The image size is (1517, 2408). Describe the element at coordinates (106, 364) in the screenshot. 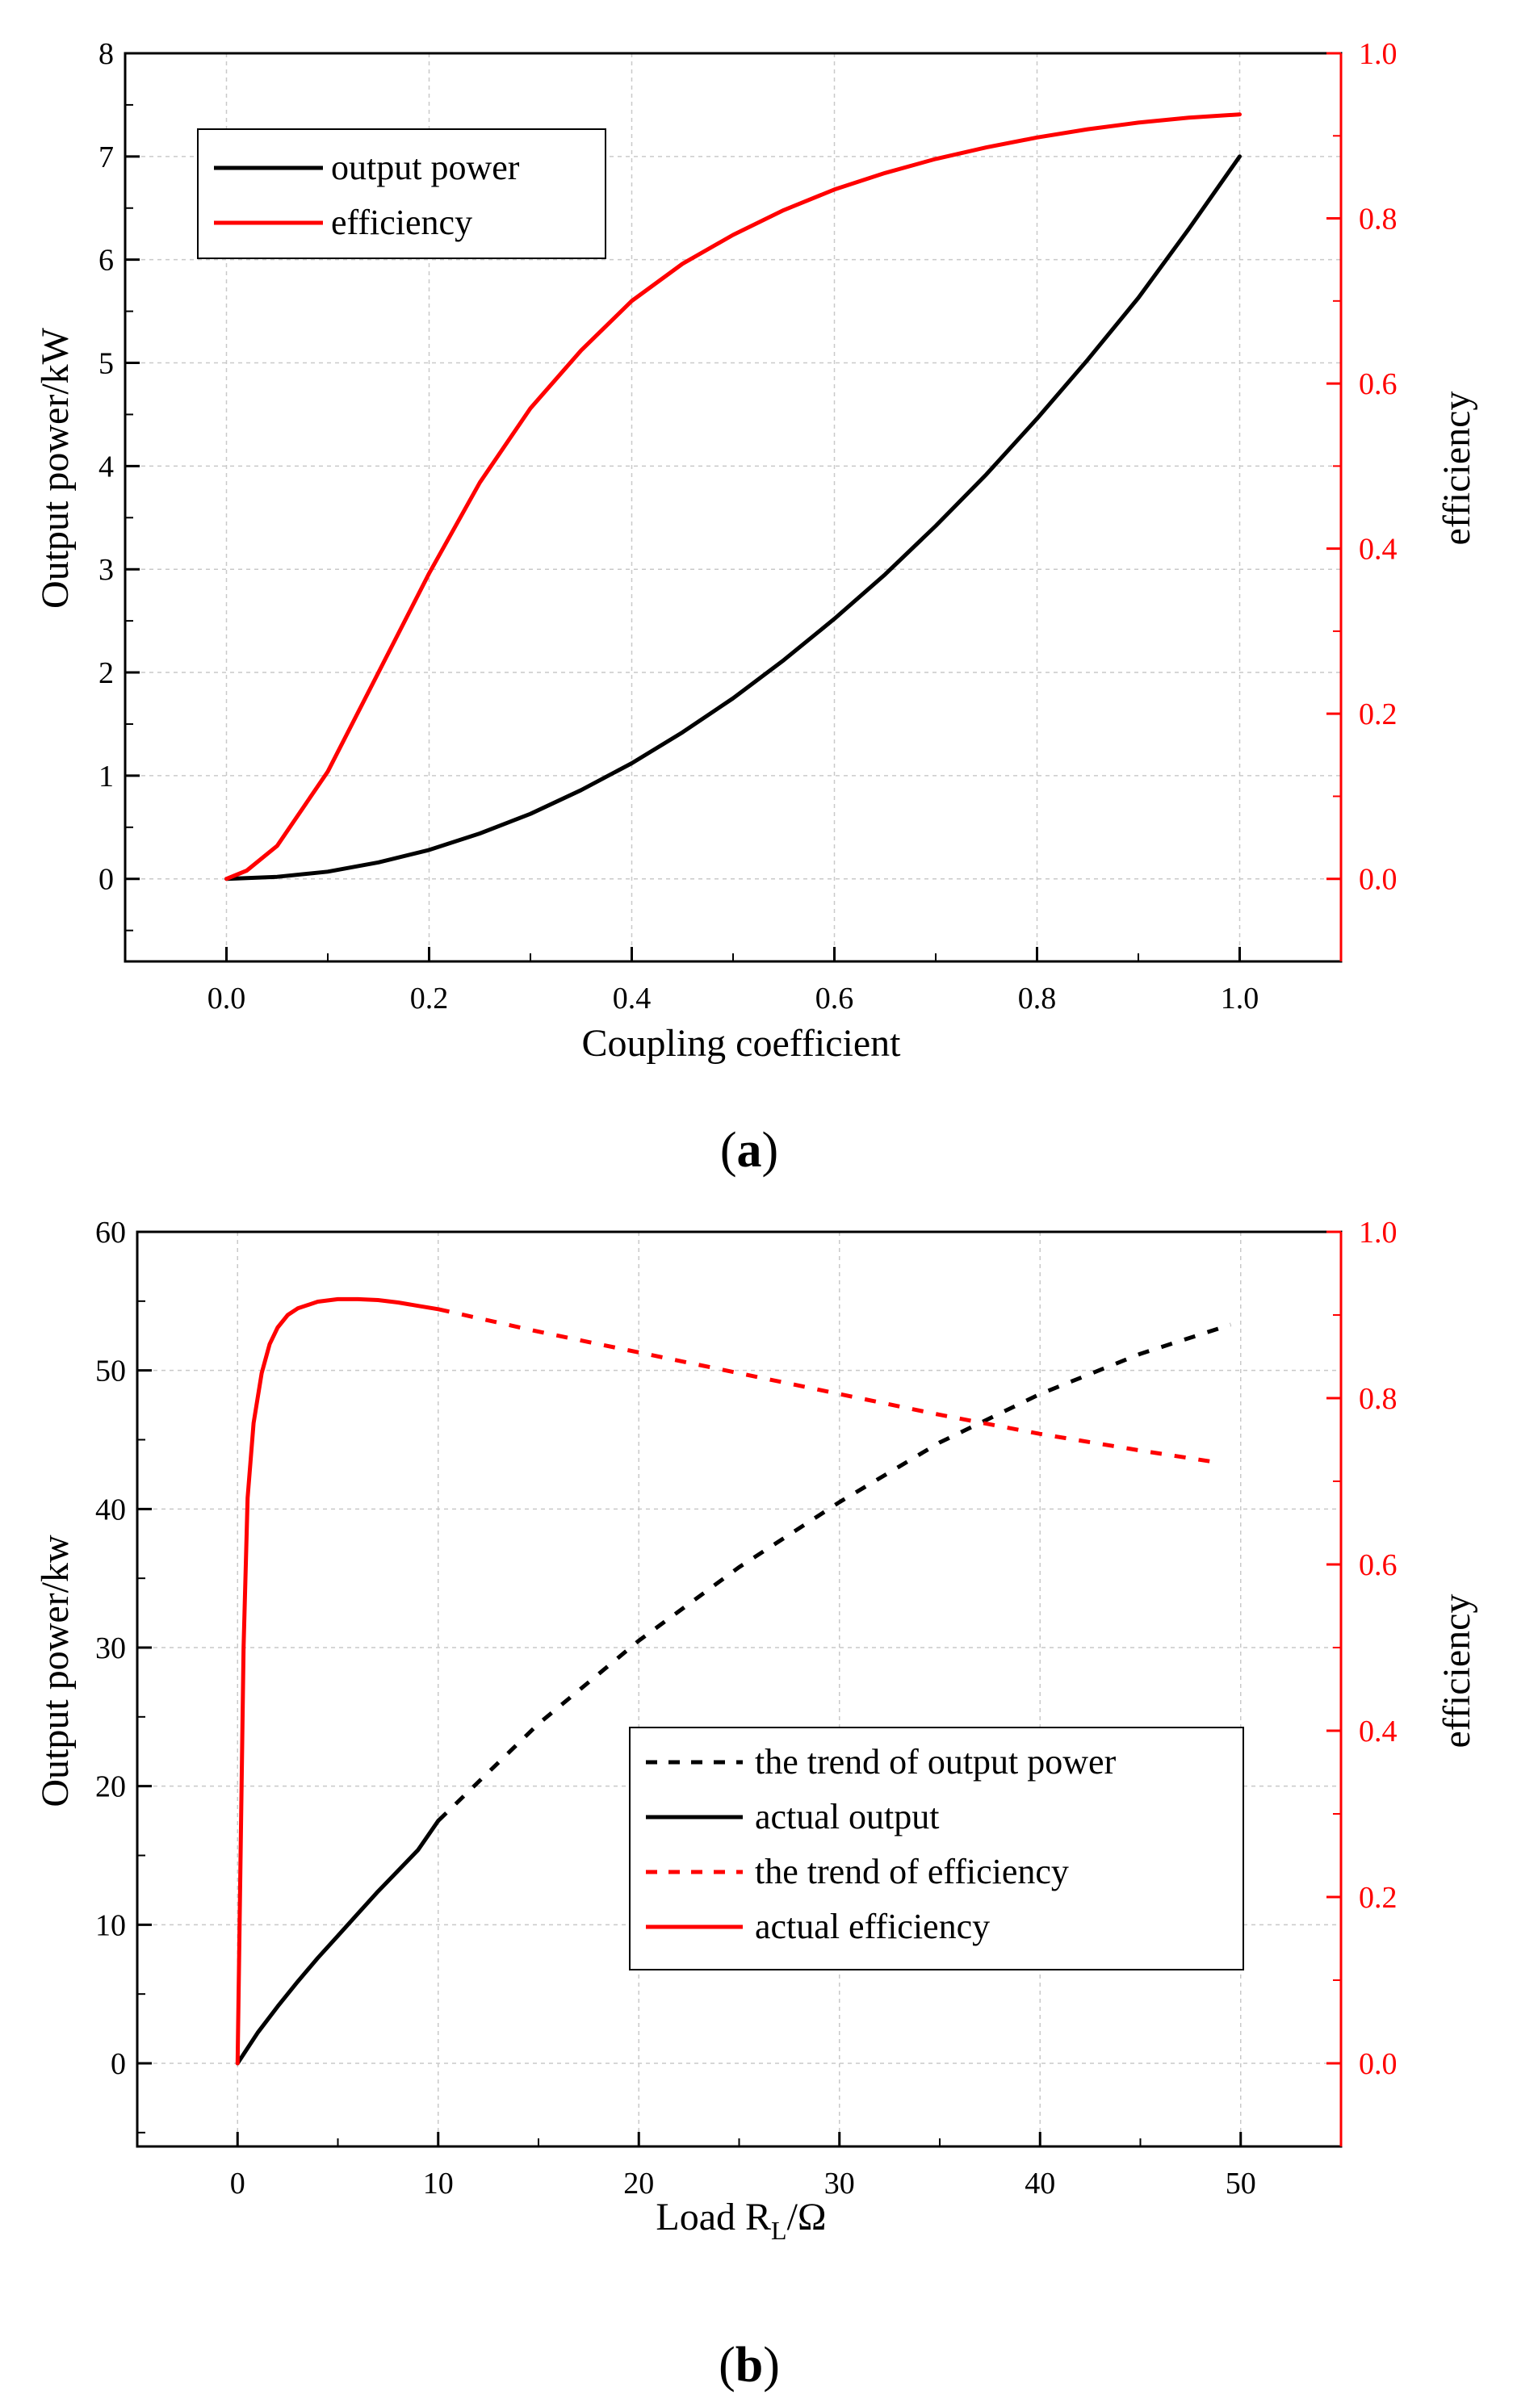

I see `chart-a-y-tick-label: 5` at that location.